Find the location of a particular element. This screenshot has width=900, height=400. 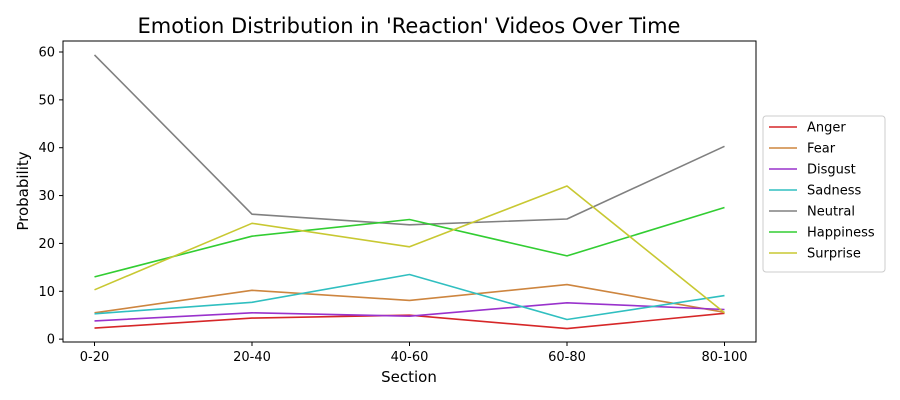

y-axis: 0 10 20 30 40 50 60 is located at coordinates (50, 197).